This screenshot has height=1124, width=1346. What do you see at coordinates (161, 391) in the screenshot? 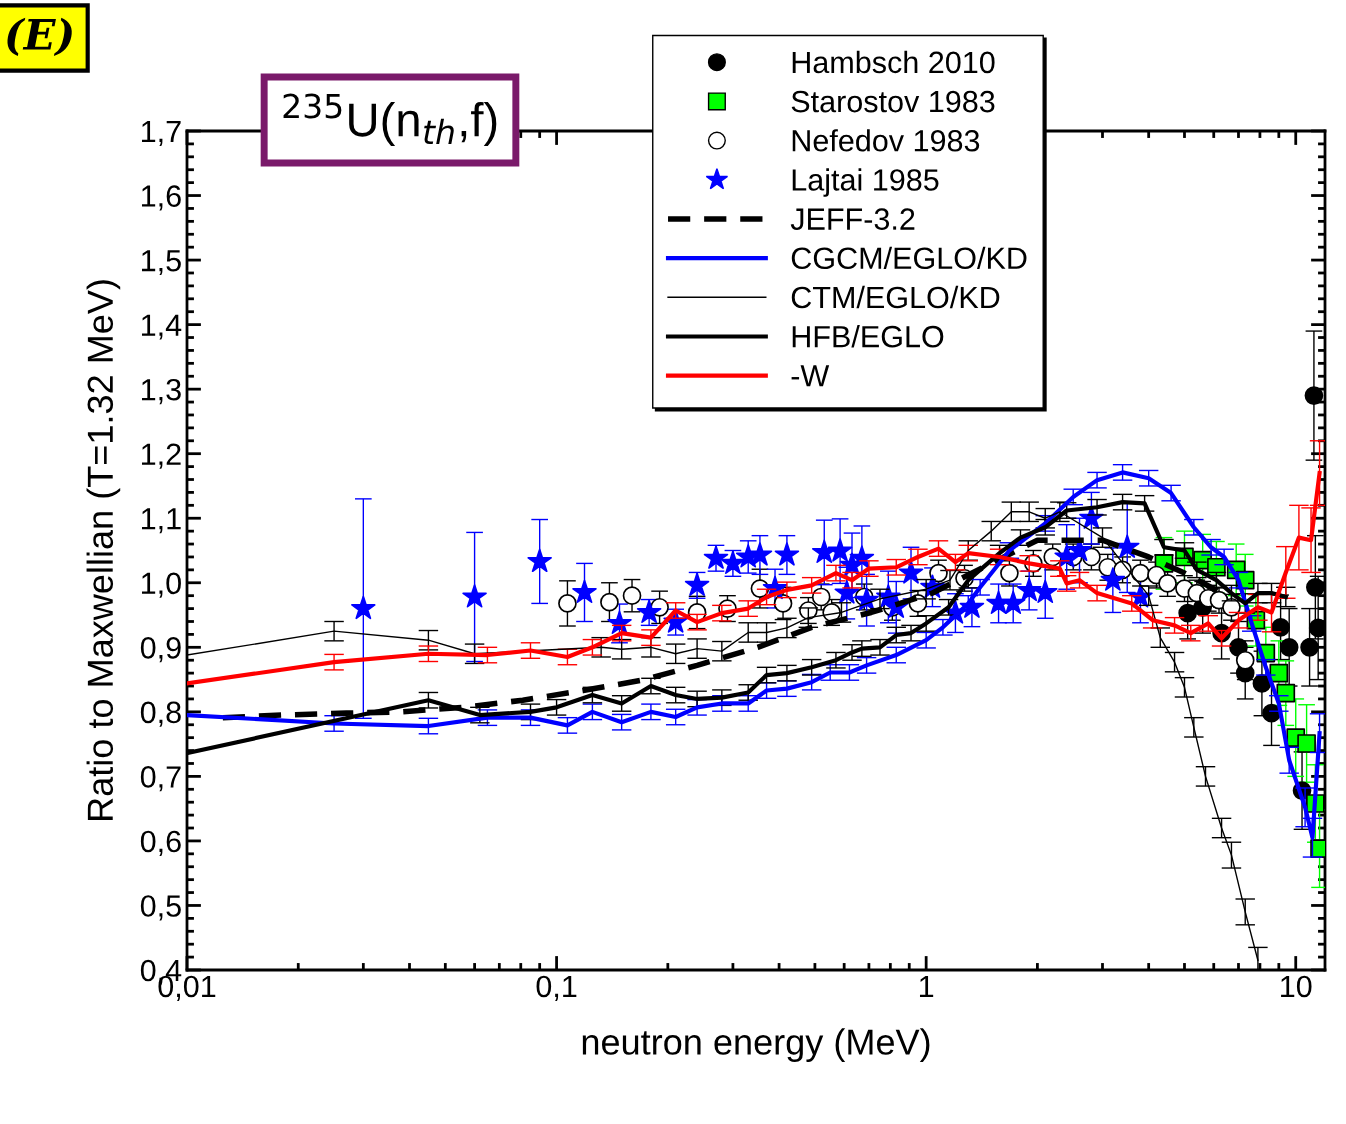
I see `y-tick-label: 1,3` at bounding box center [161, 391].